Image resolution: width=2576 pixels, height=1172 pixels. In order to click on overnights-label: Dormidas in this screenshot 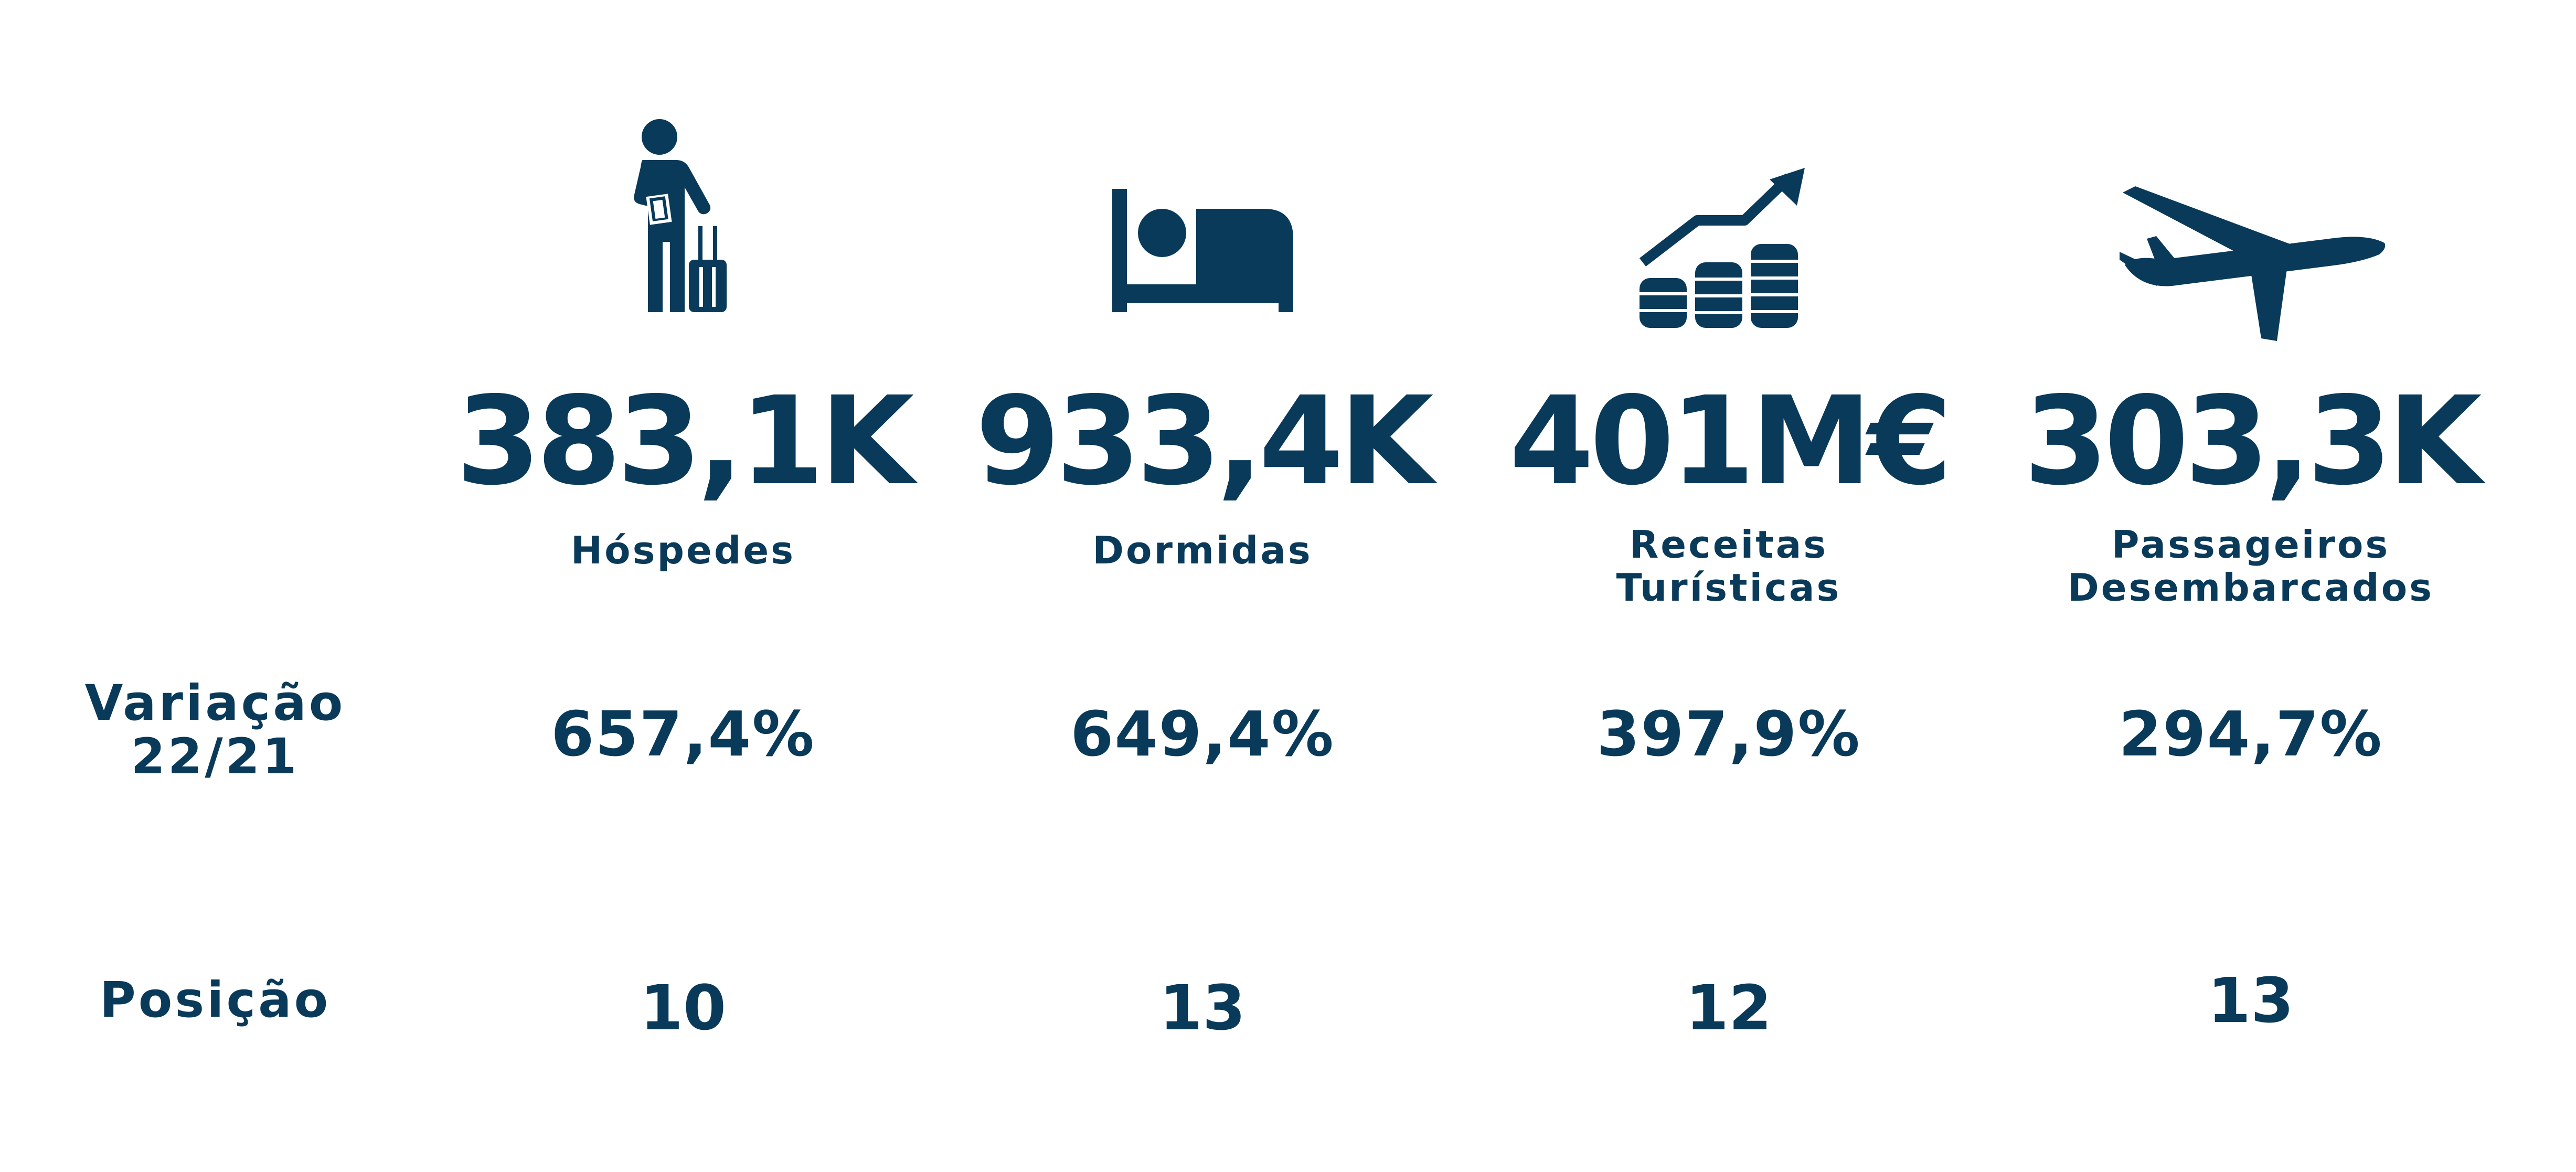, I will do `click(1202, 551)`.